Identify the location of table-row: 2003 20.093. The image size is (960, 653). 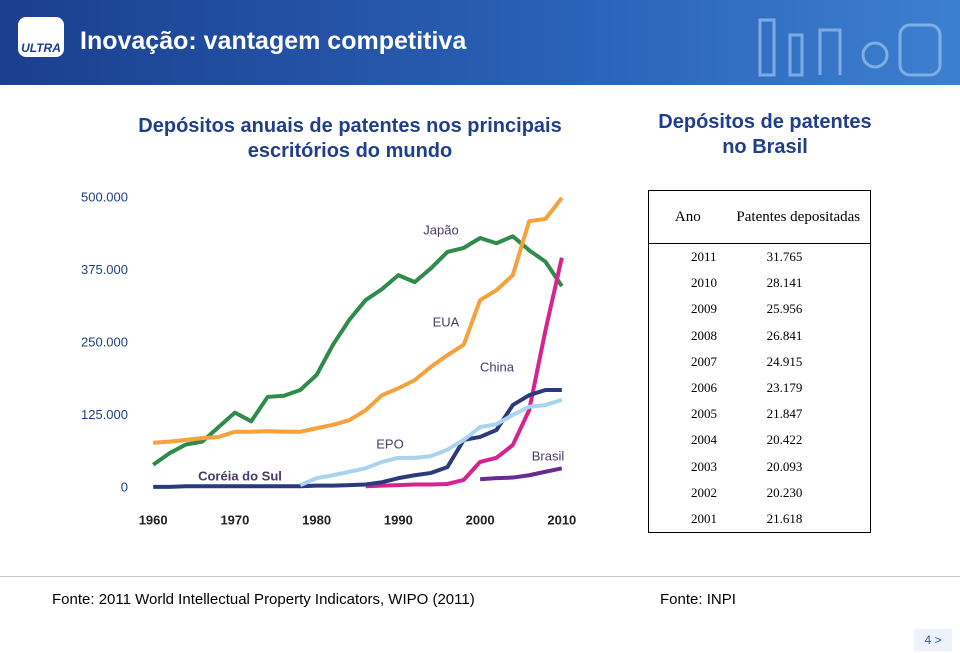
(760, 467).